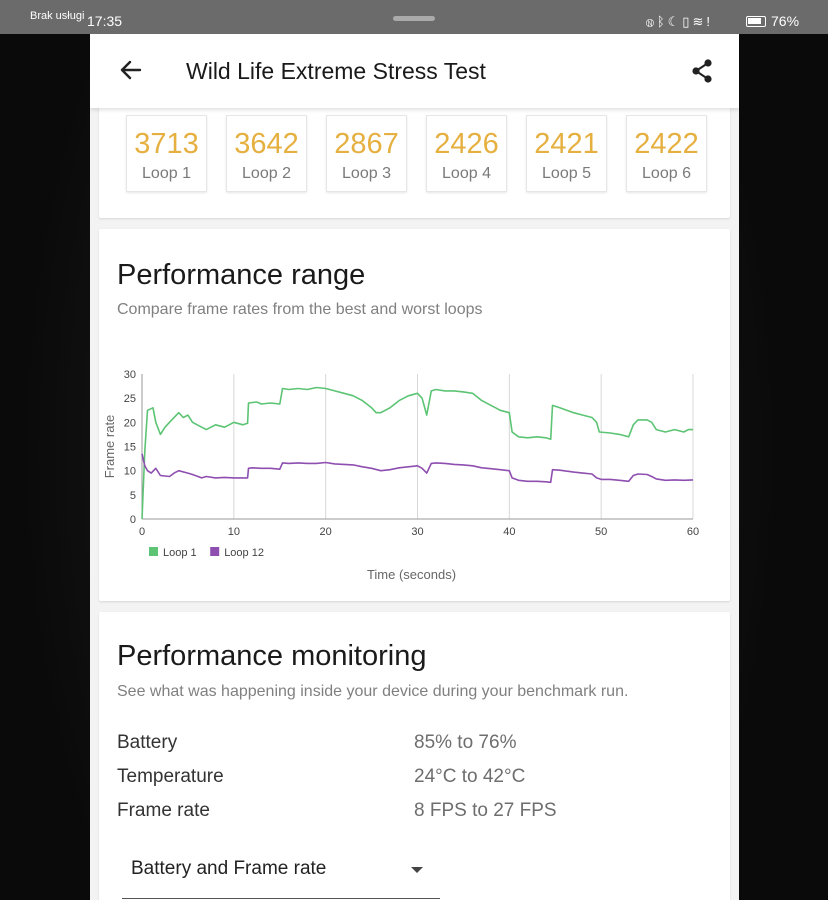 The height and width of the screenshot is (900, 828). I want to click on battery-label: Battery, so click(147, 742).